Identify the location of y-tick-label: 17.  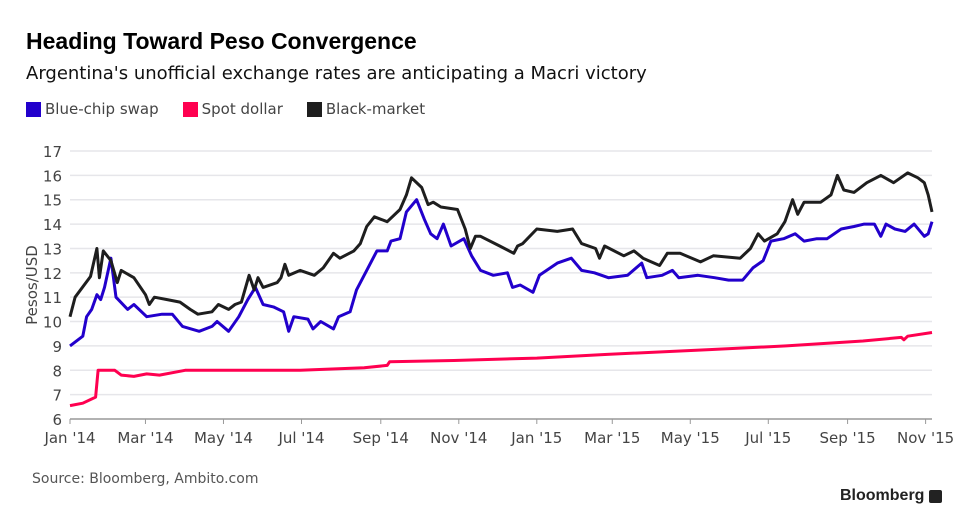
(52, 152).